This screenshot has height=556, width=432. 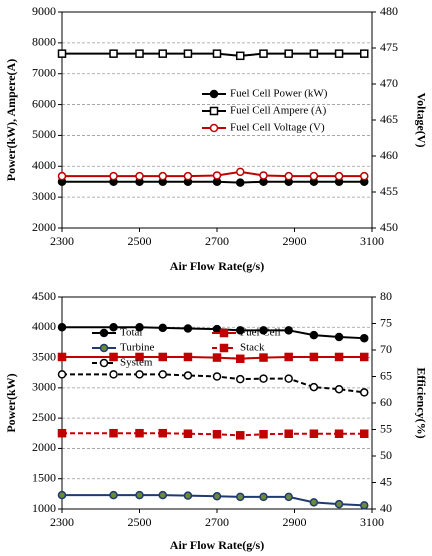 I want to click on x-tick-label: 2500, so click(x=140, y=241).